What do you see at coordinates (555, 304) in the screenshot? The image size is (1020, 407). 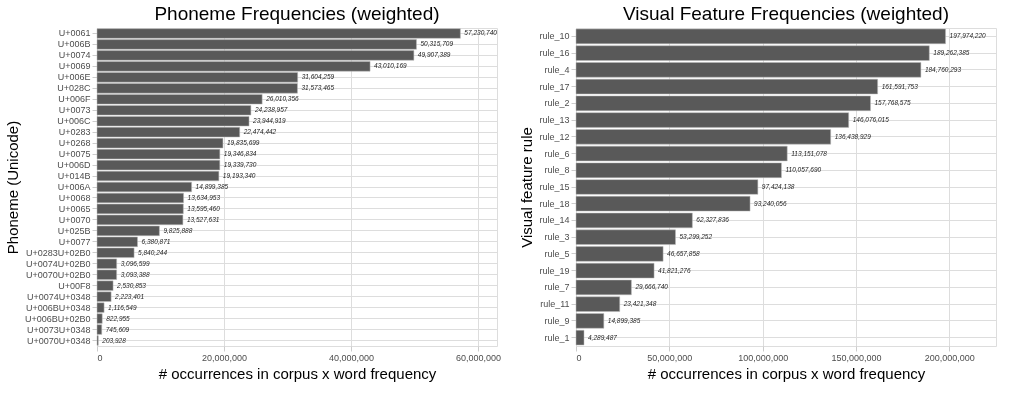 I see `y-tick-label: rule_11` at bounding box center [555, 304].